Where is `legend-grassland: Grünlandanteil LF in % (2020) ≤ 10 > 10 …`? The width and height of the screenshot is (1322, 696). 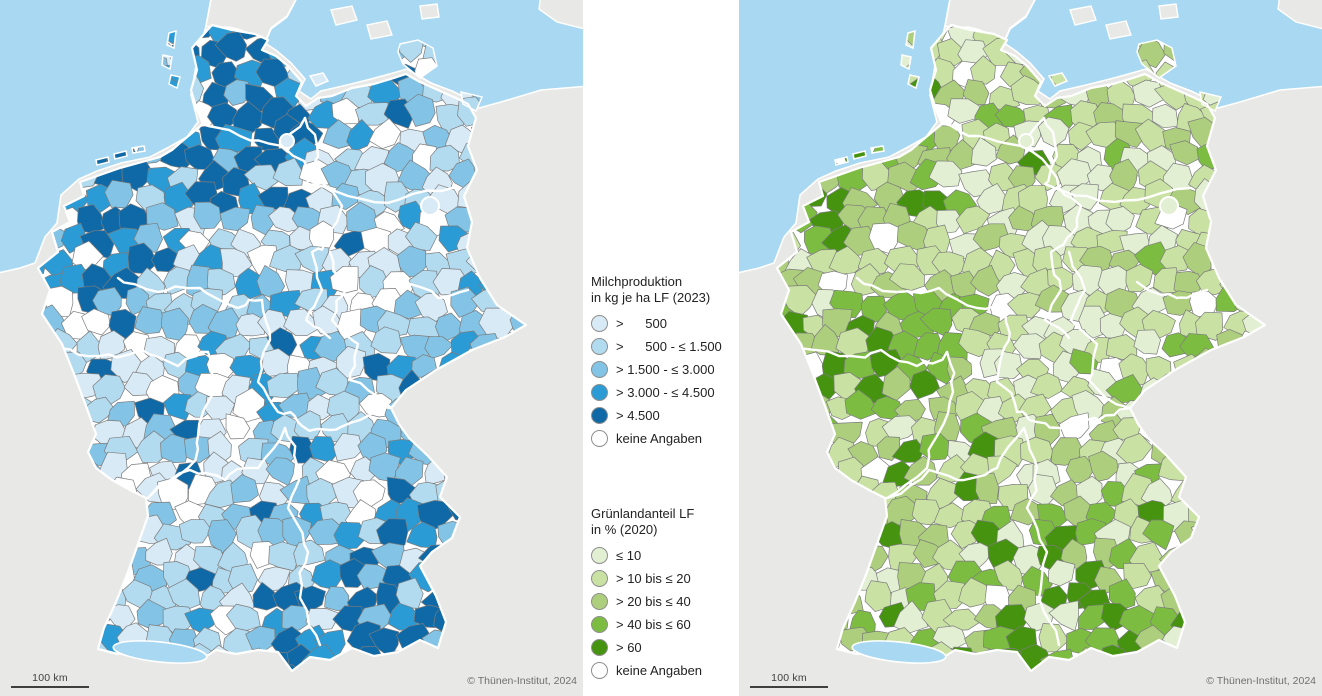
legend-grassland: Grünlandanteil LF in % (2020) ≤ 10 > 10 … is located at coordinates (665, 594).